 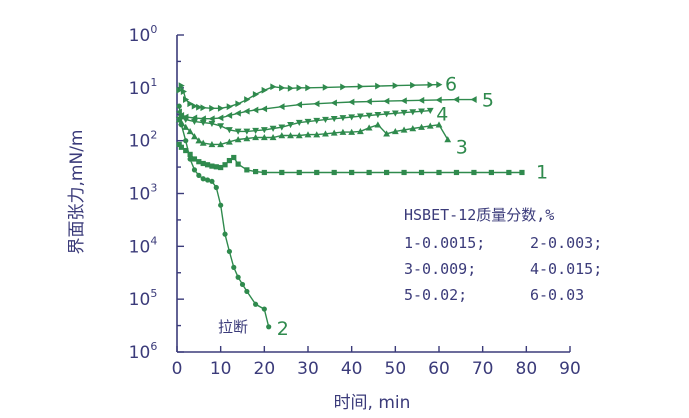 What do you see at coordinates (143, 34) in the screenshot?
I see `y-tick-label: 10⁰` at bounding box center [143, 34].